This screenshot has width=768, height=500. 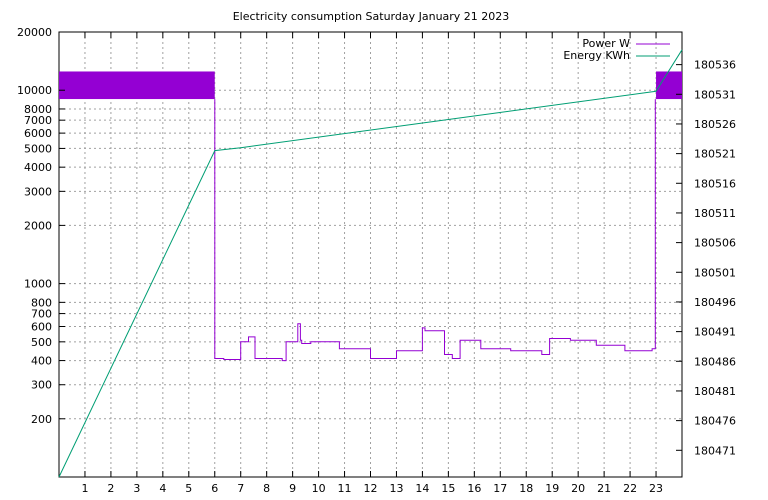 I want to click on y-right-tick-label: 180476, so click(x=715, y=421).